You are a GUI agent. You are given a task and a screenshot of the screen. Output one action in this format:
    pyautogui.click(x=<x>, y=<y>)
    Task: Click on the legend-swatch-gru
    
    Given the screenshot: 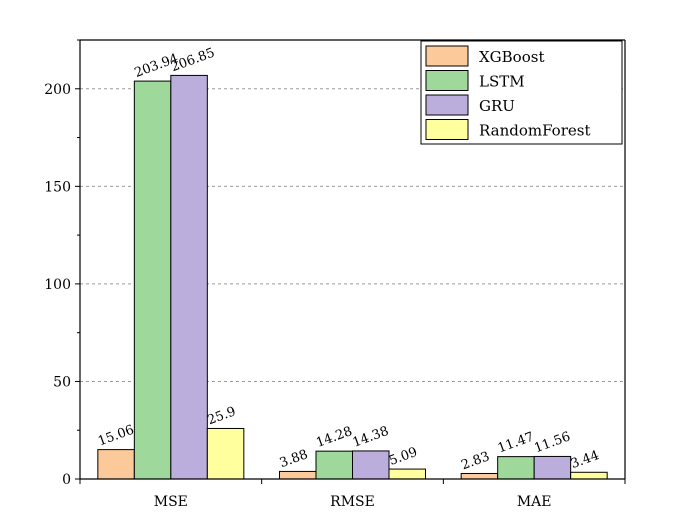 What is the action you would take?
    pyautogui.click(x=447, y=105)
    